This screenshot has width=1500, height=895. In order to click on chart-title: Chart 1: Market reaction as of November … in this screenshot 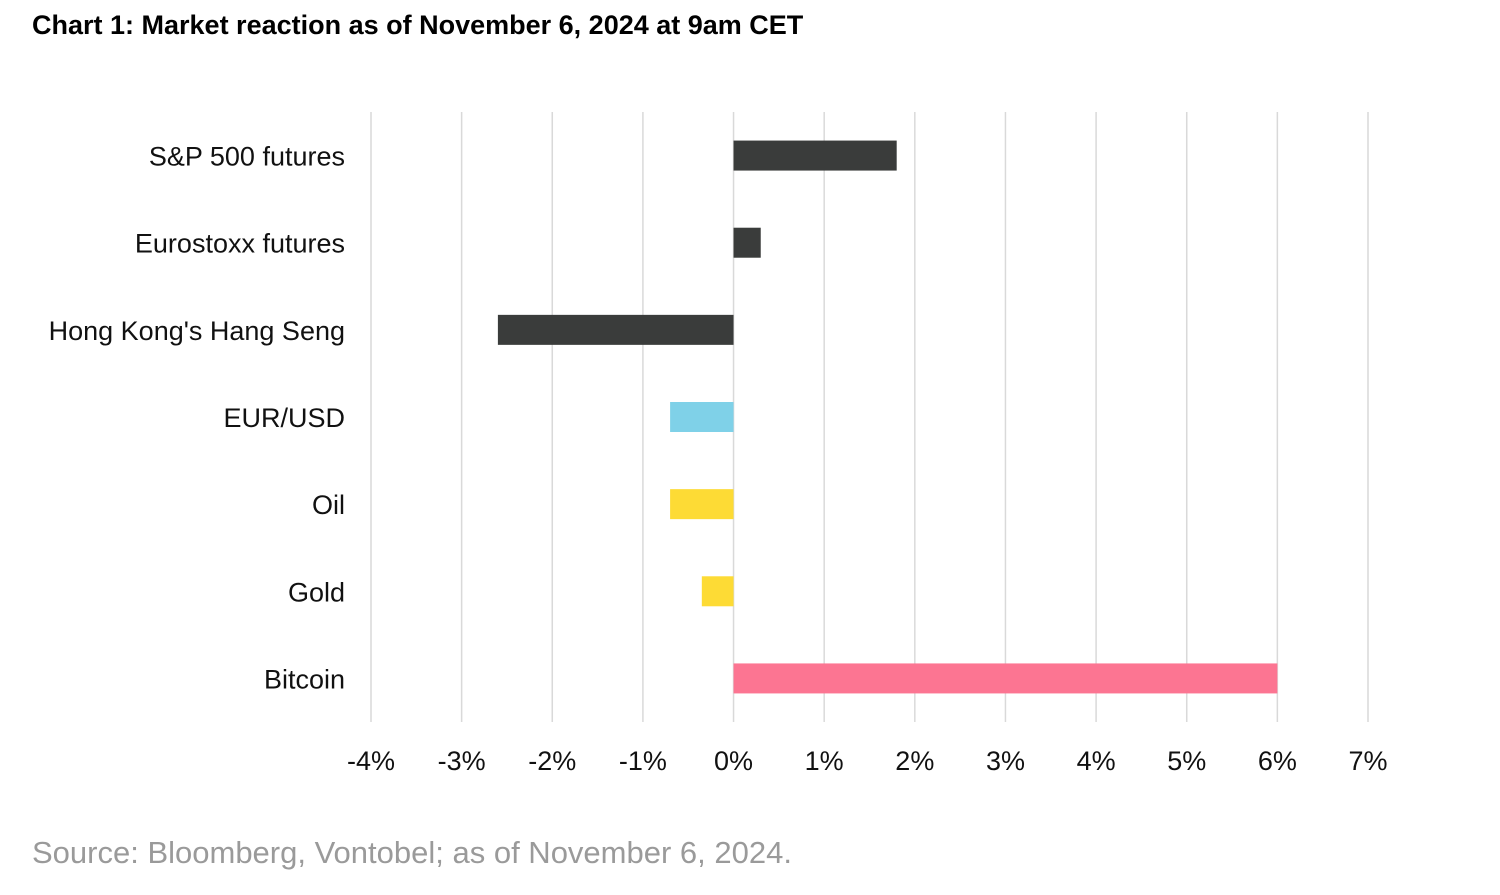, I will do `click(418, 25)`.